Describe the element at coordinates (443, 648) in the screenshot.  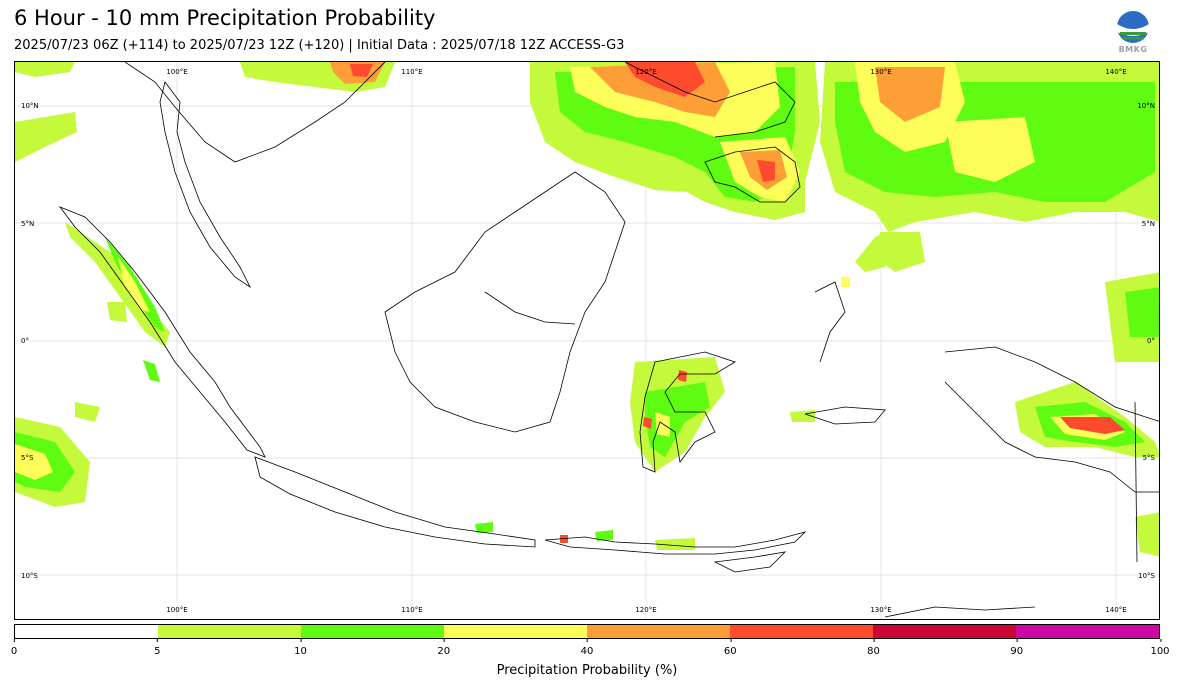
I see `colorbar-tick: 20` at that location.